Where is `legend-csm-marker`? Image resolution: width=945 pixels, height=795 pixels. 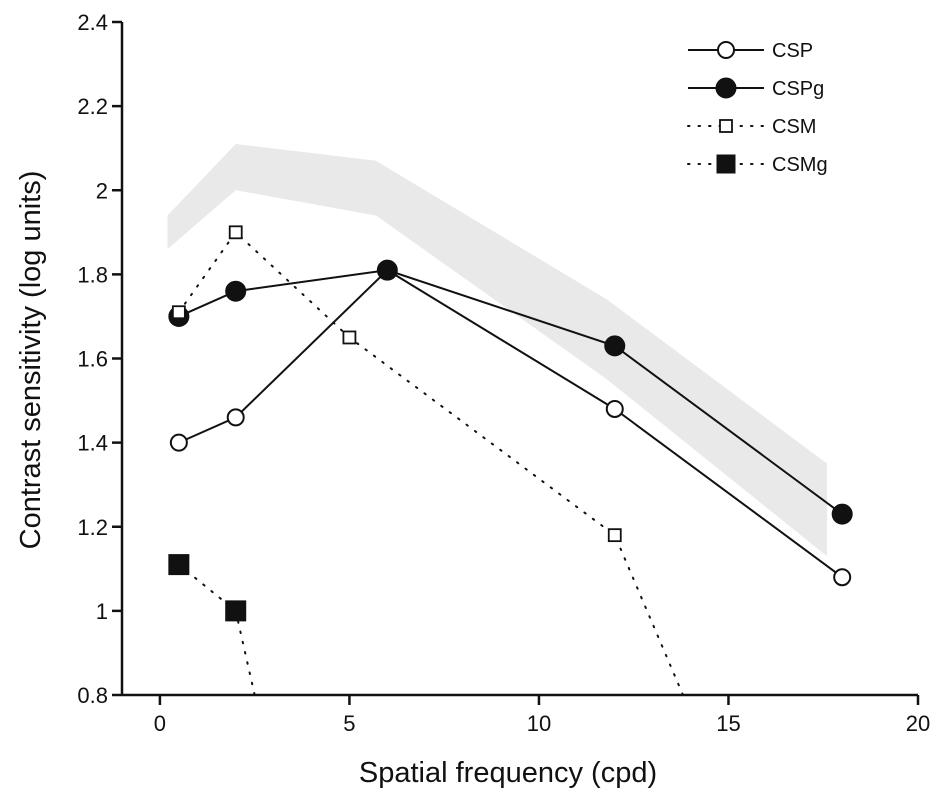 legend-csm-marker is located at coordinates (726, 126).